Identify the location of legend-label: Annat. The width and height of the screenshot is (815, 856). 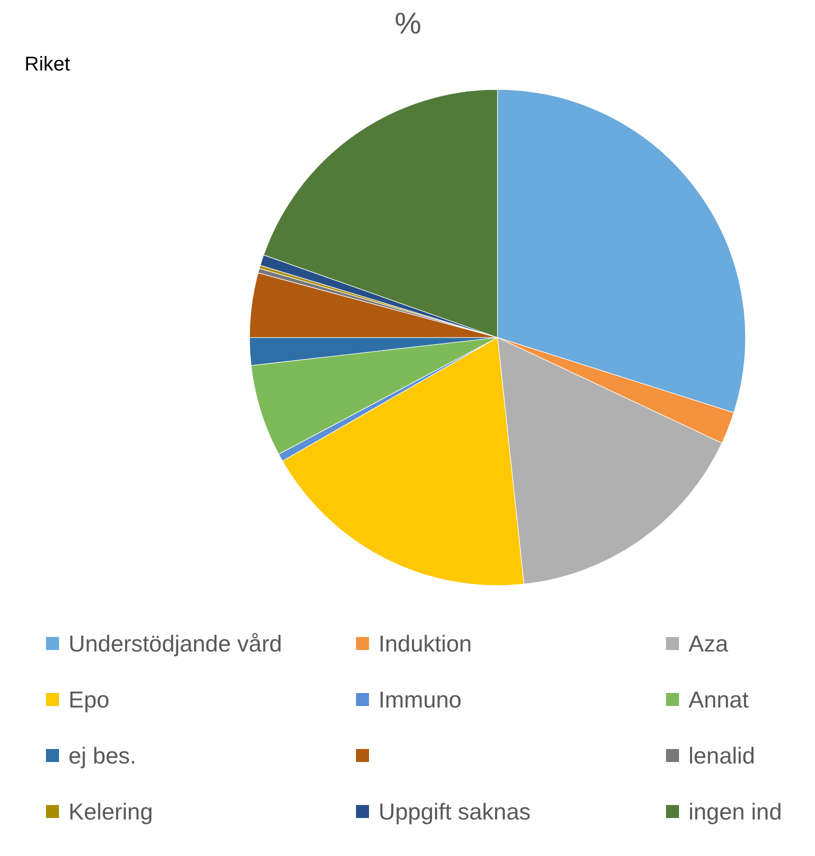
(719, 699).